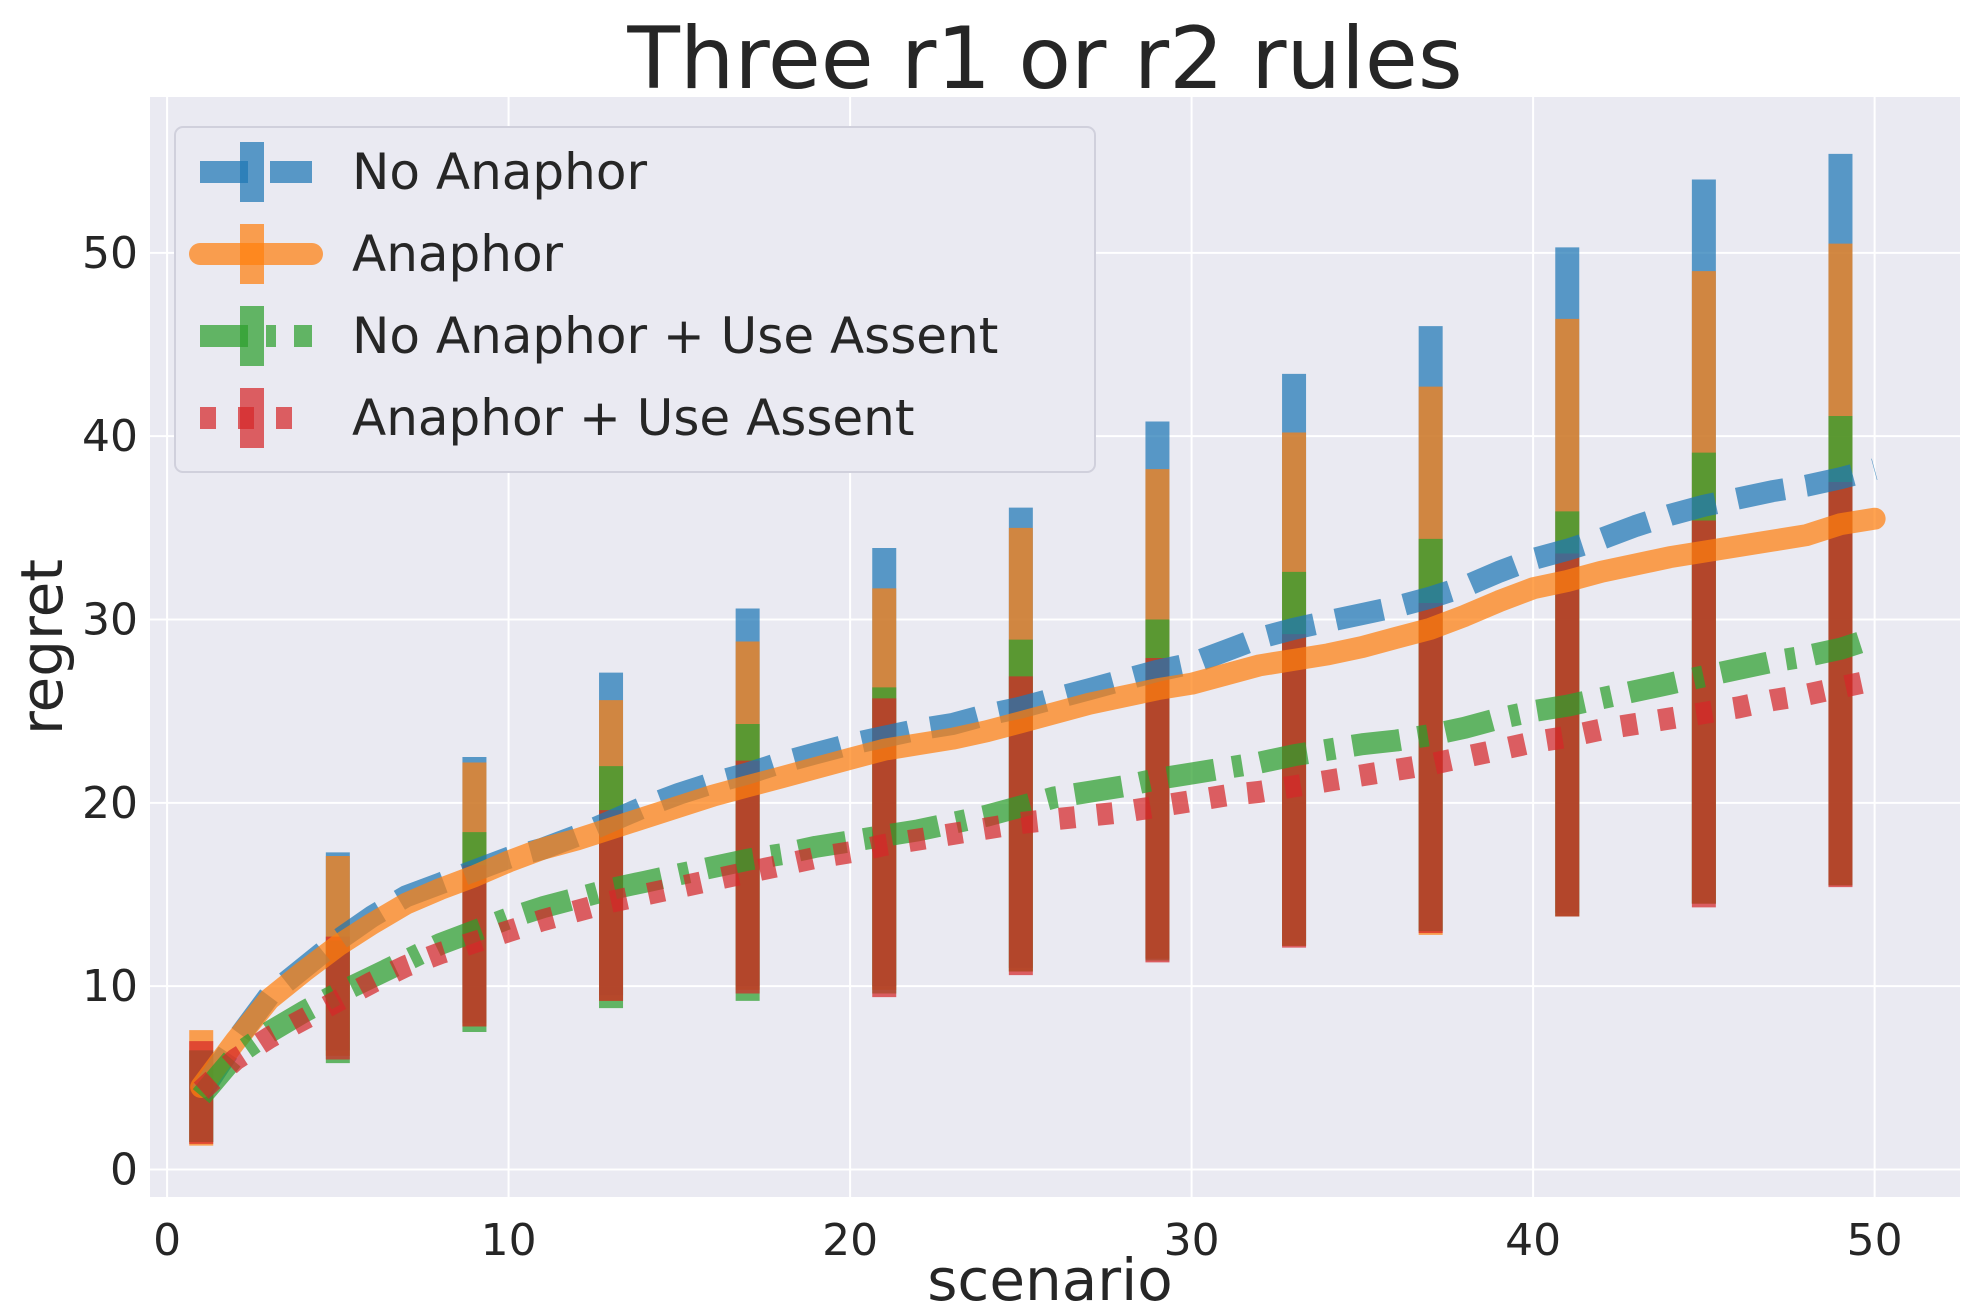  What do you see at coordinates (110, 986) in the screenshot?
I see `y-tick-label: 10` at bounding box center [110, 986].